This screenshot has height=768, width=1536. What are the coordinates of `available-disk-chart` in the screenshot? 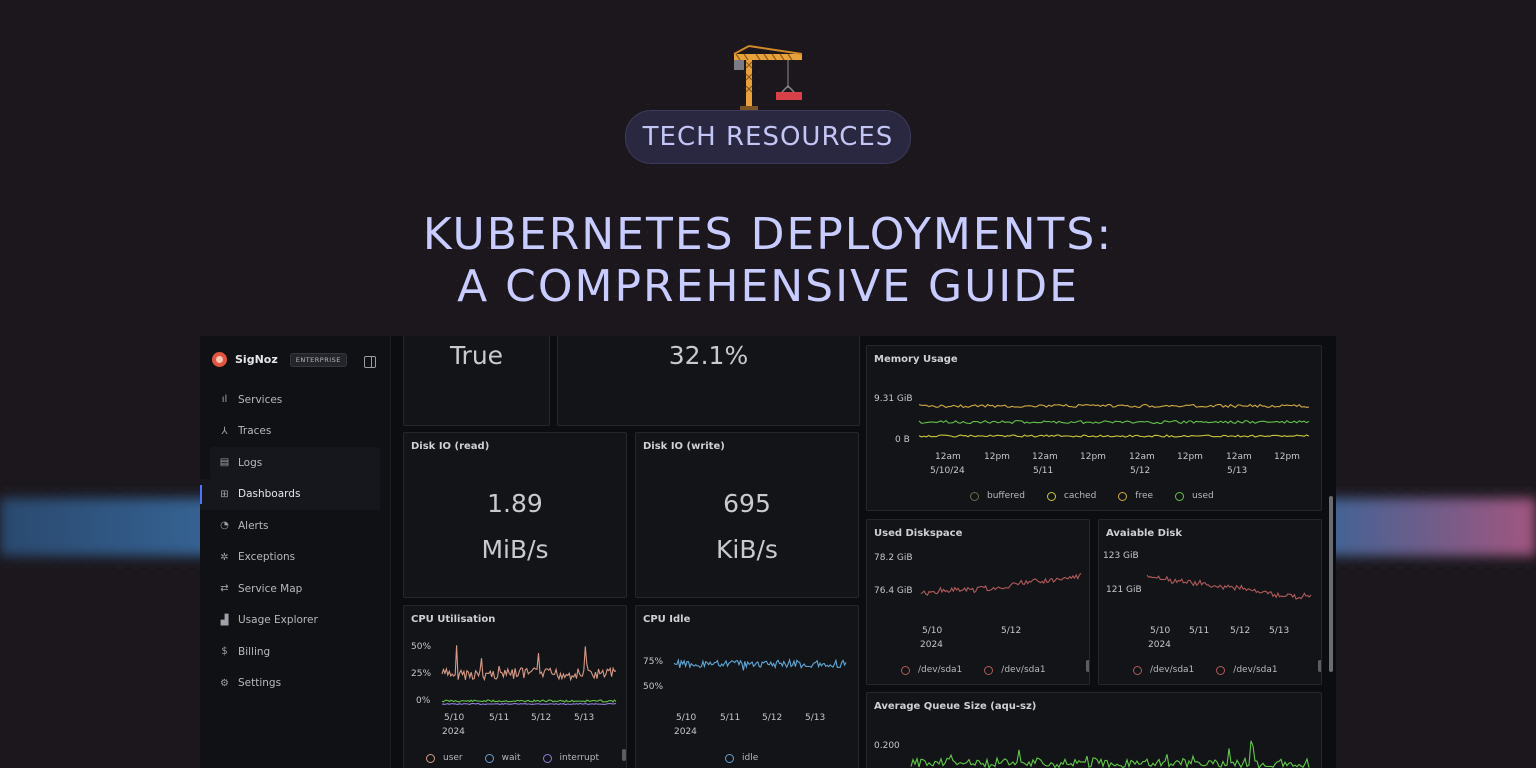 It's located at (1229, 587).